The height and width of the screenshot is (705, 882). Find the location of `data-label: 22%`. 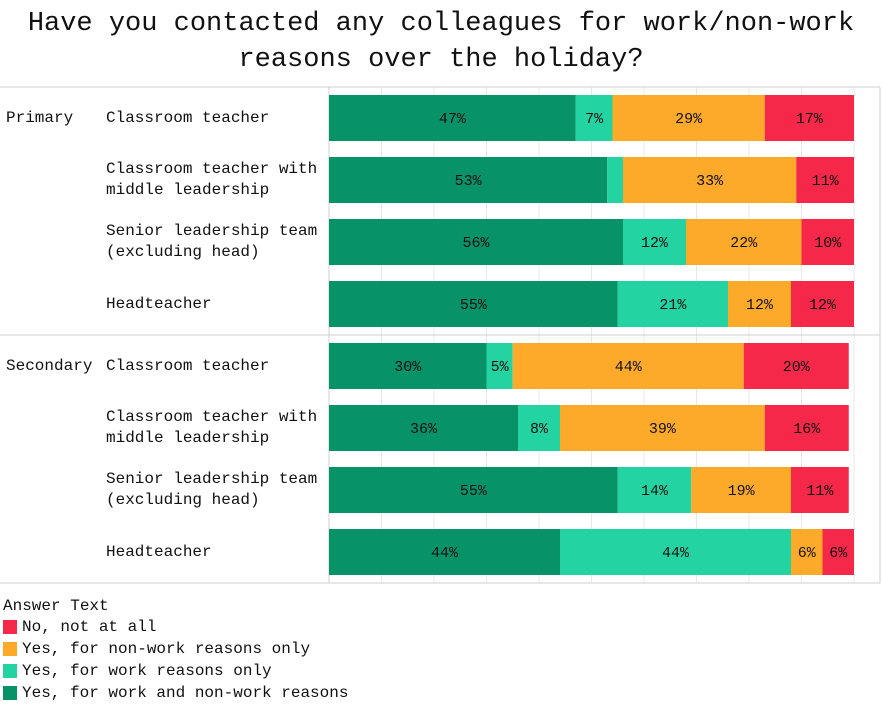

data-label: 22% is located at coordinates (744, 243).